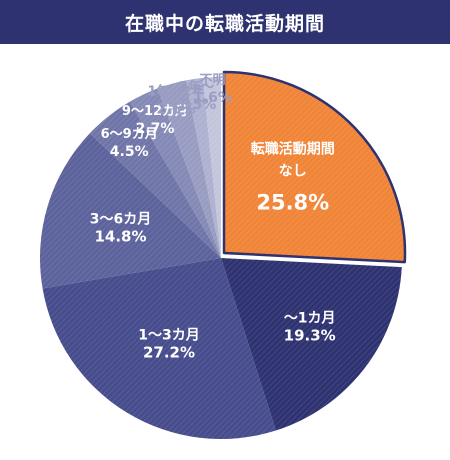 This screenshot has height=460, width=450. Describe the element at coordinates (169, 352) in the screenshot. I see `pie-value-label: 27.2%` at that location.